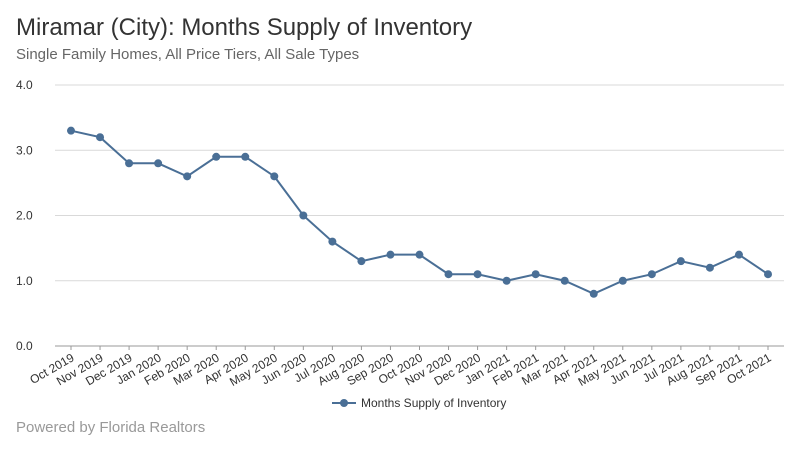 Image resolution: width=800 pixels, height=450 pixels. I want to click on y-tick-label: 3.0, so click(24, 150).